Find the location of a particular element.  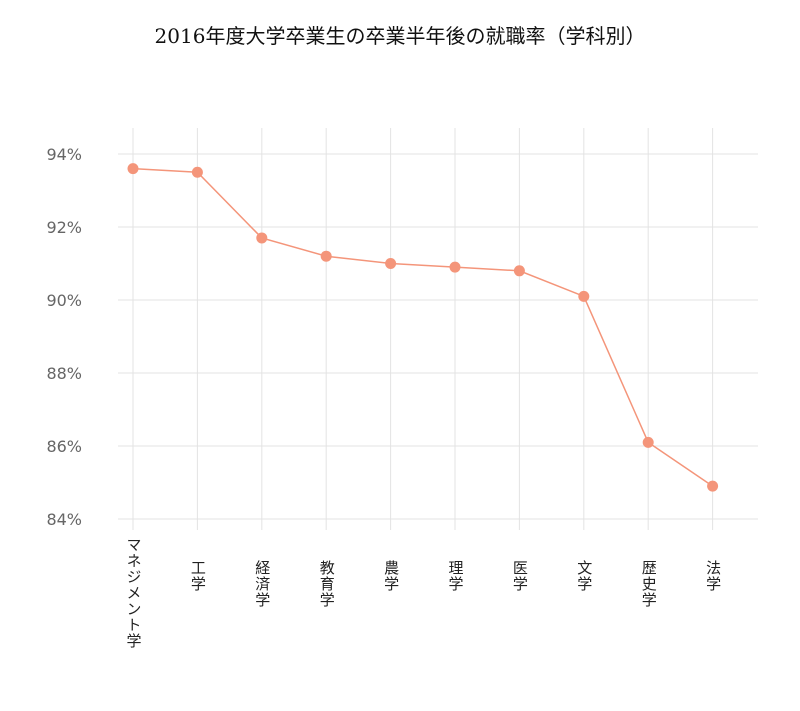

x-tick-label: マネジメント学 is located at coordinates (133, 593).